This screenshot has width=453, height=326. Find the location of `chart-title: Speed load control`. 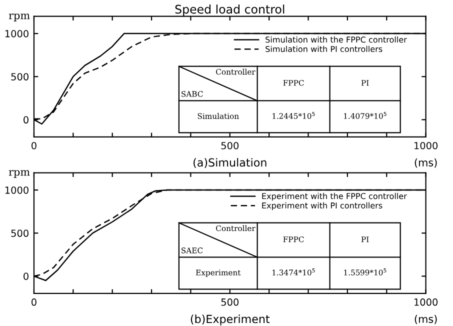

chart-title: Speed load control is located at coordinates (229, 10).